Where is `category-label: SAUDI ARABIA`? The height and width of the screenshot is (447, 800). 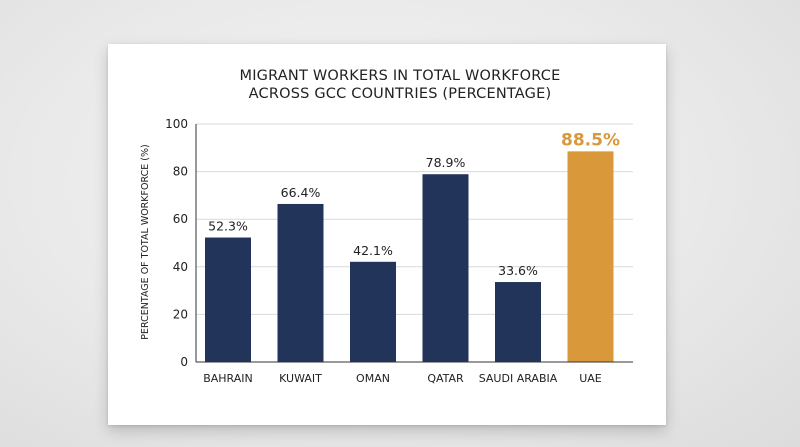
category-label: SAUDI ARABIA is located at coordinates (518, 378).